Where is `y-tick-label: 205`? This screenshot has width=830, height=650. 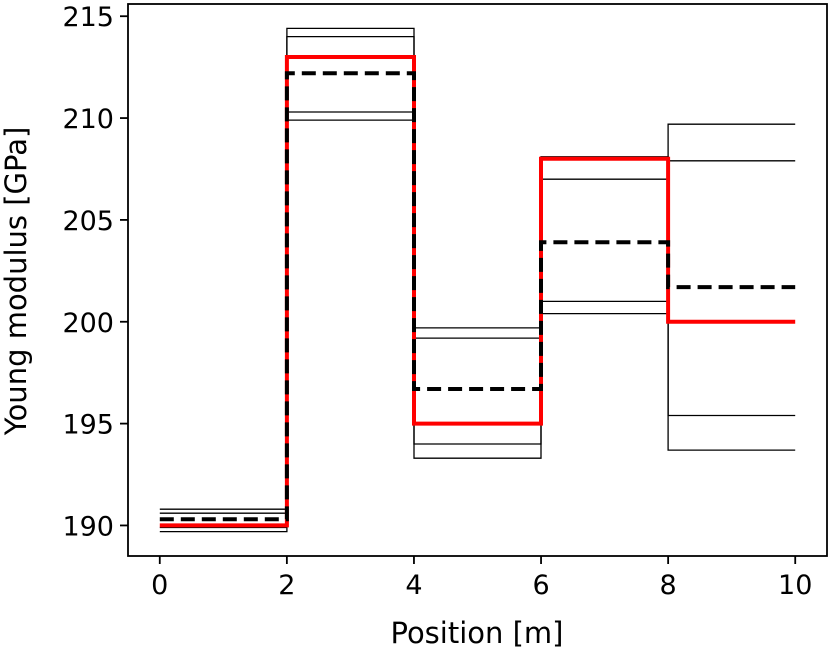 y-tick-label: 205 is located at coordinates (88, 221).